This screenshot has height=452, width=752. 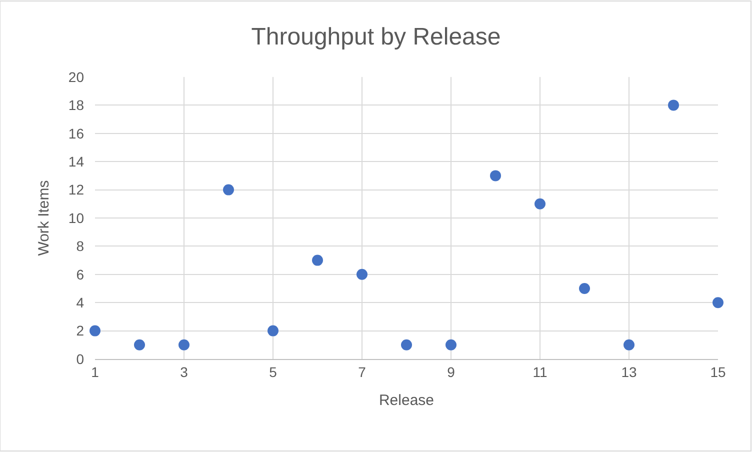 I want to click on x-tick-label: 1, so click(x=95, y=372).